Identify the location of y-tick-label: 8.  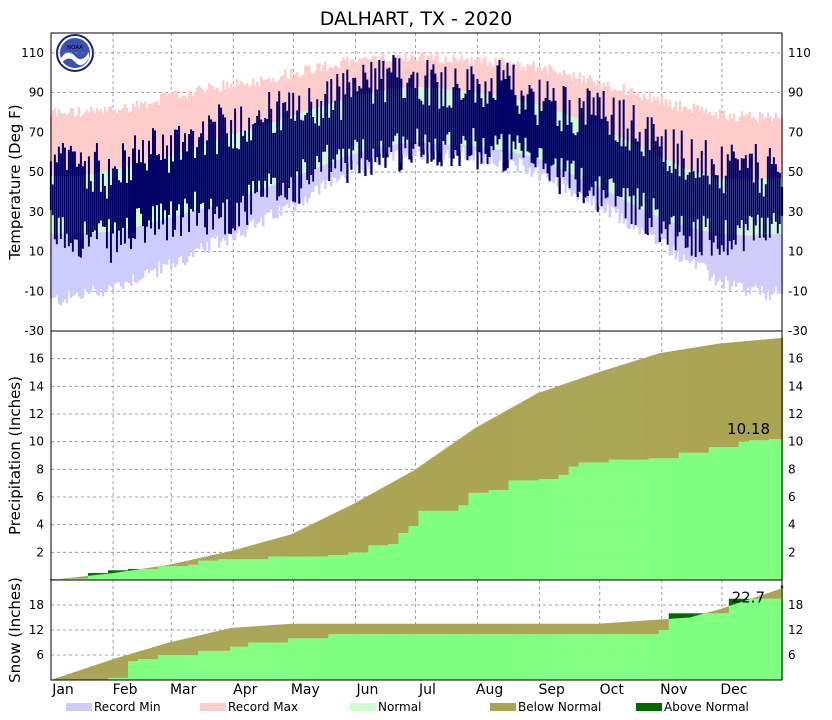
(40, 469).